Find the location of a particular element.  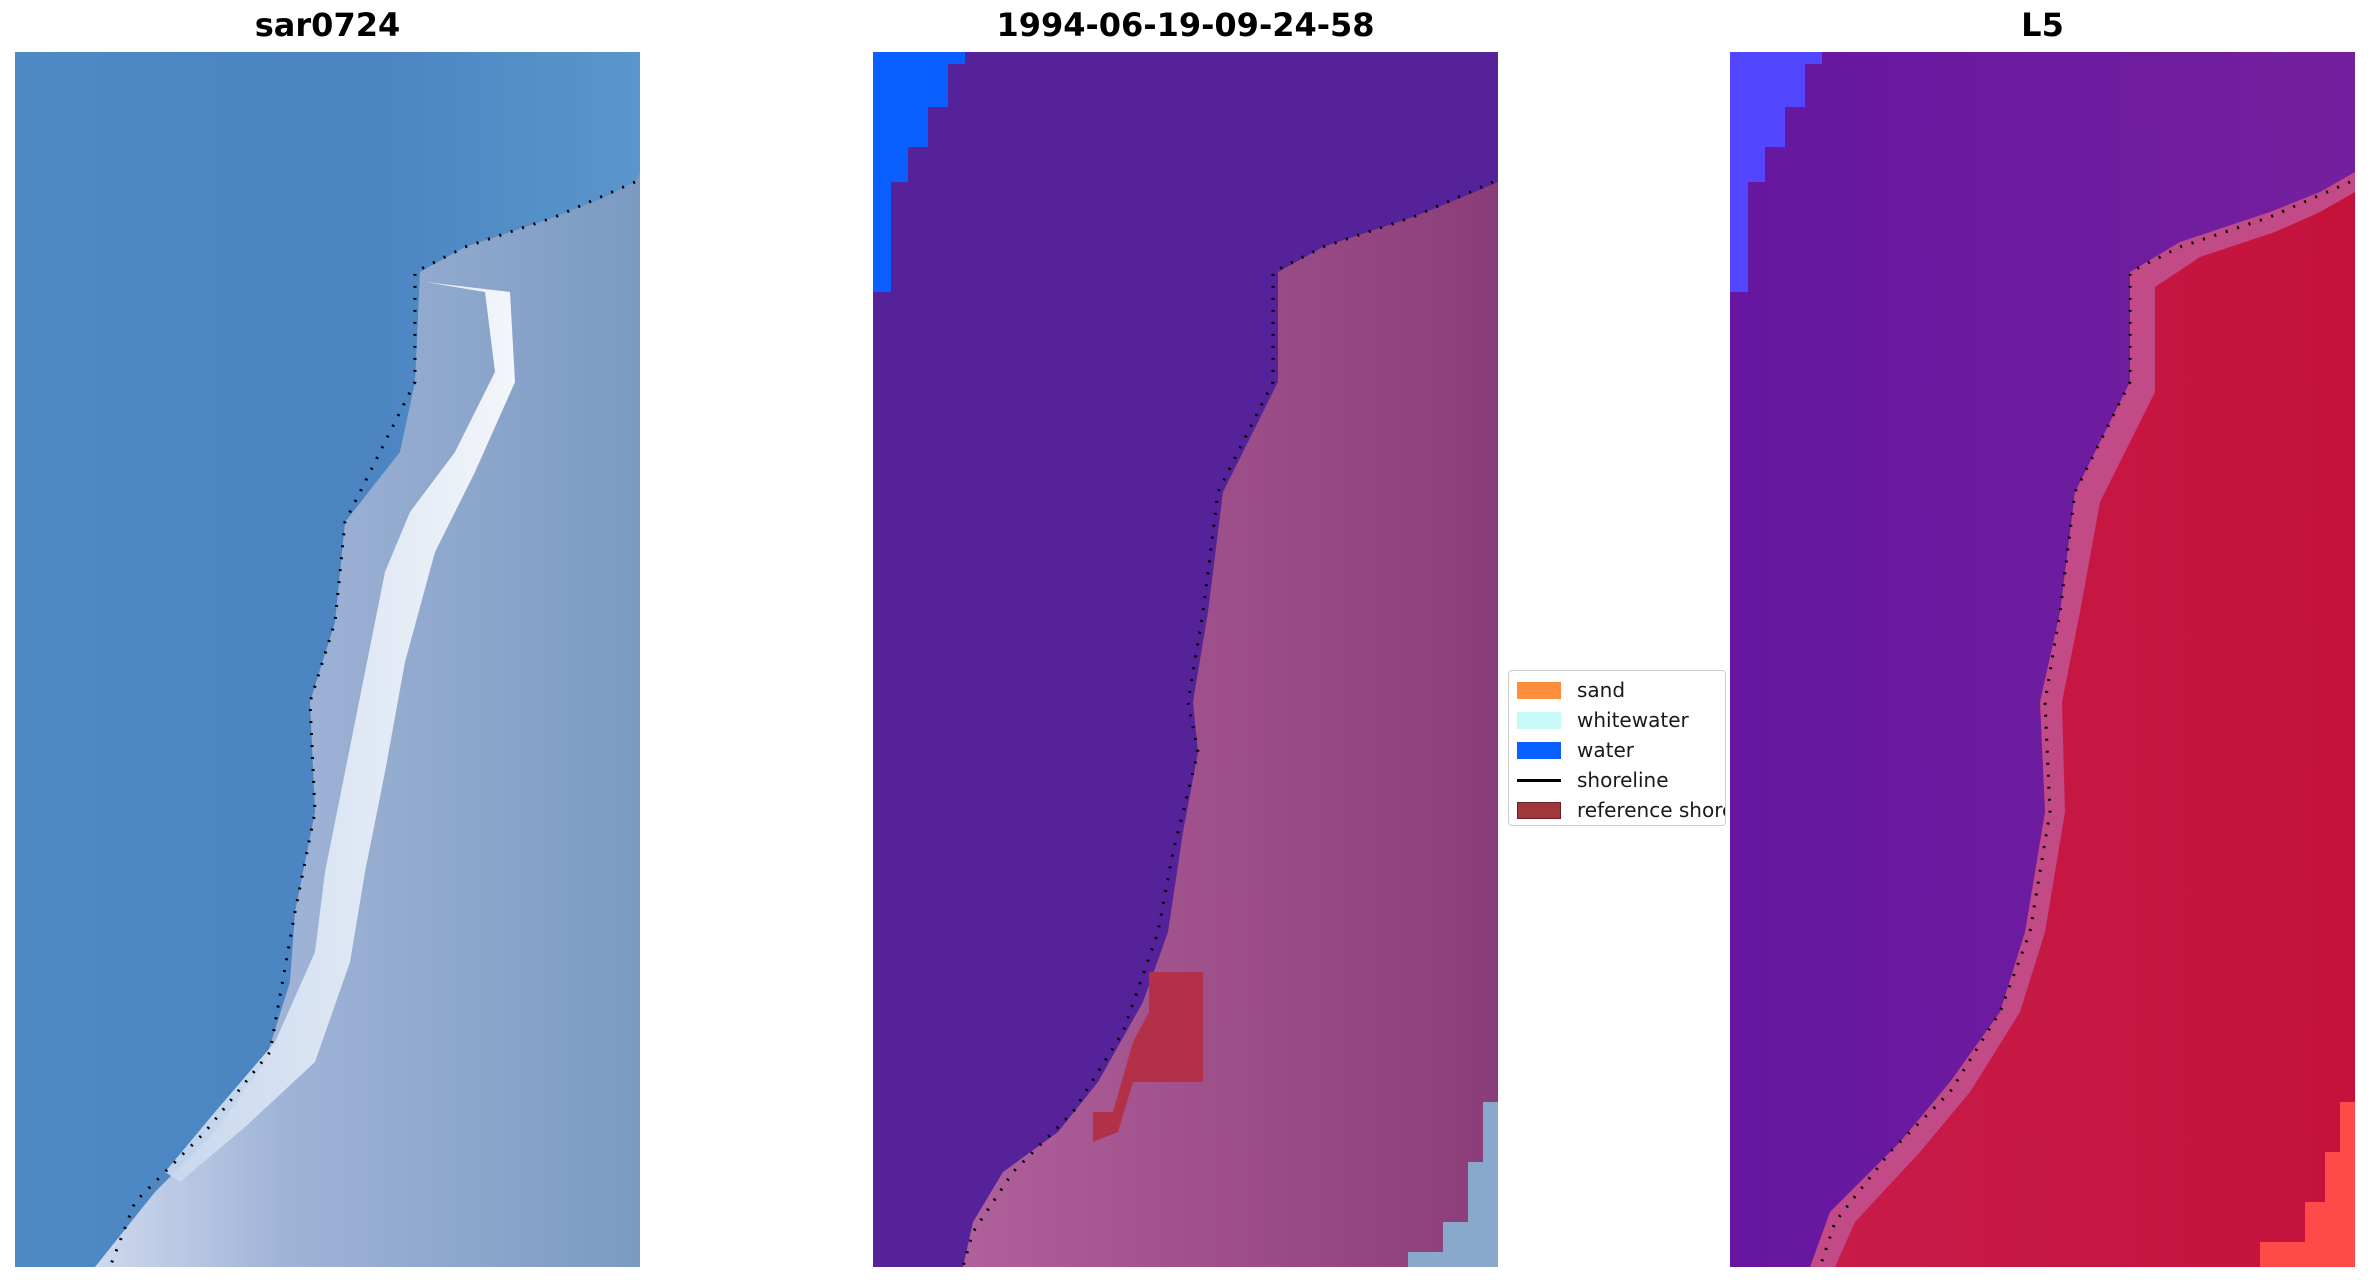

legend-label-shoreline: shoreline is located at coordinates (1623, 780).